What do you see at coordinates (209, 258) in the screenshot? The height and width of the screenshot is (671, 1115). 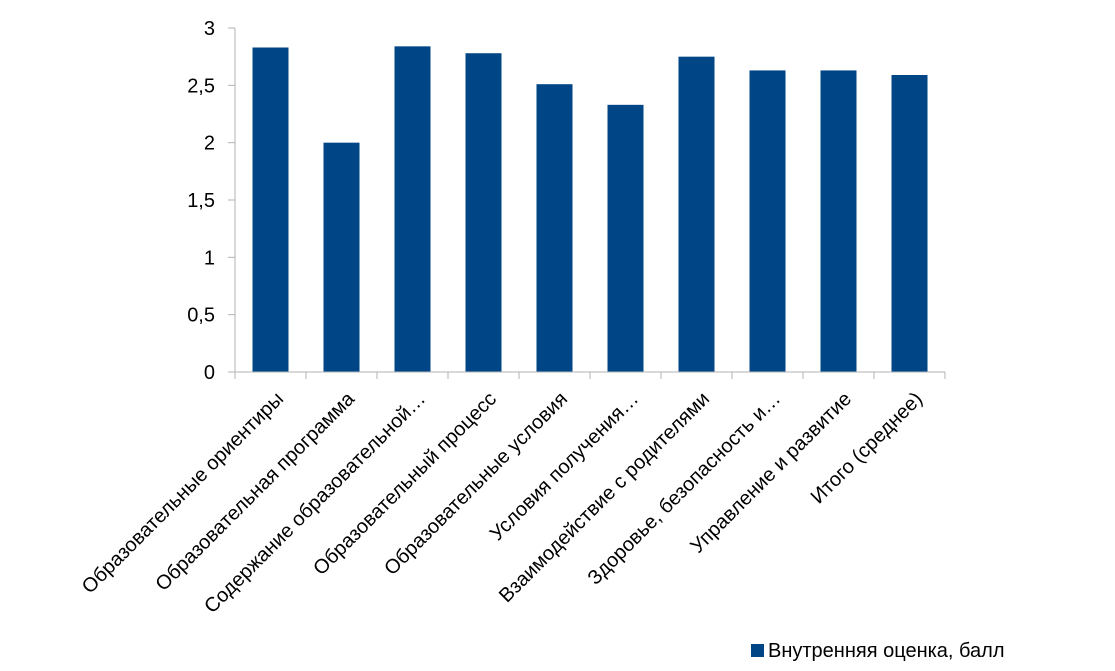 I see `y-tick-label: 1` at bounding box center [209, 258].